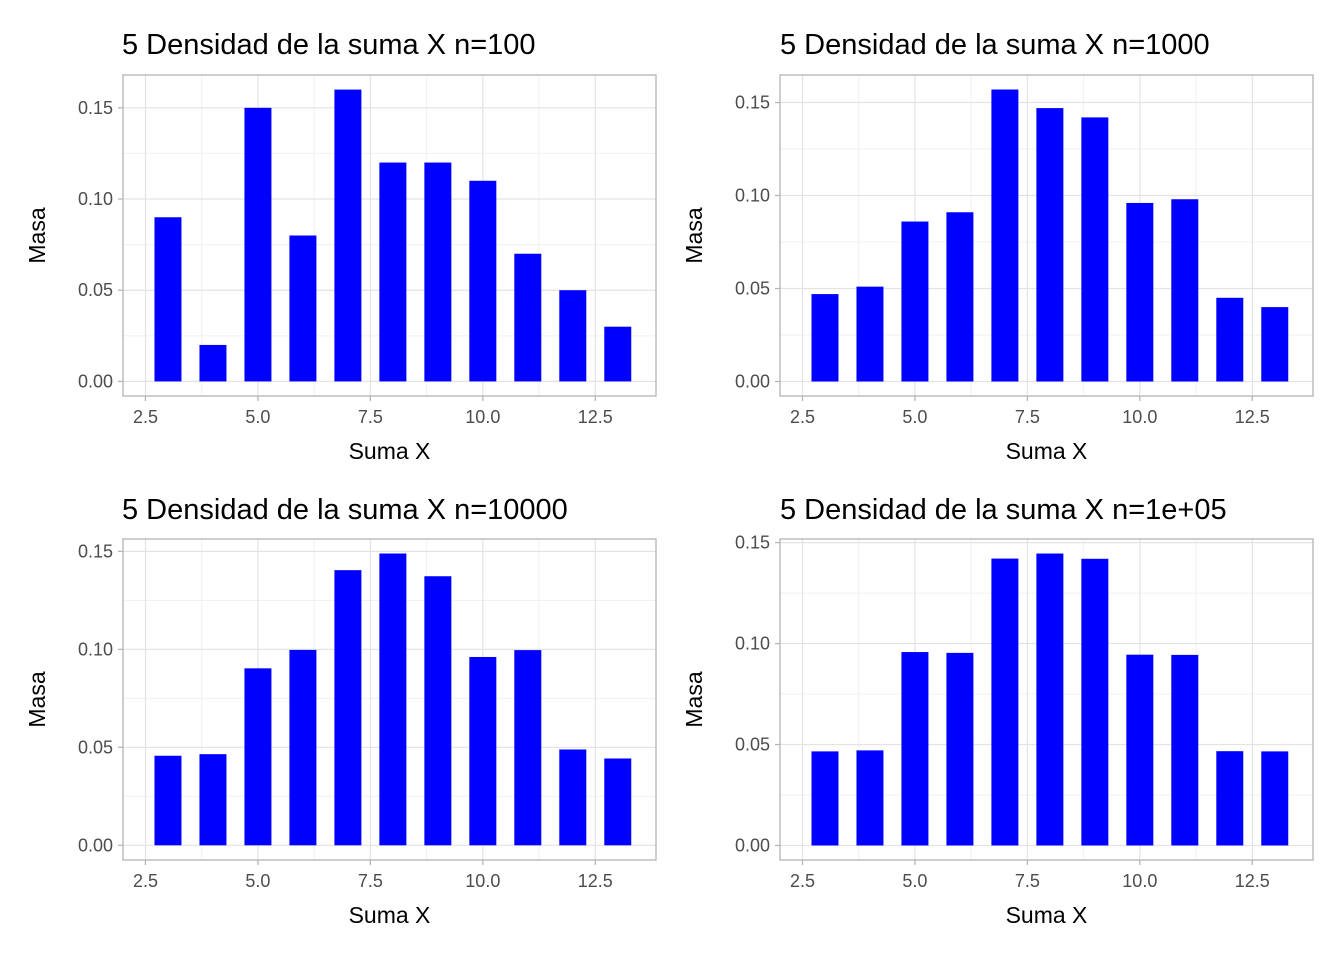  I want to click on chart-title: 5 Densidad de la suma X n=10000, so click(345, 510).